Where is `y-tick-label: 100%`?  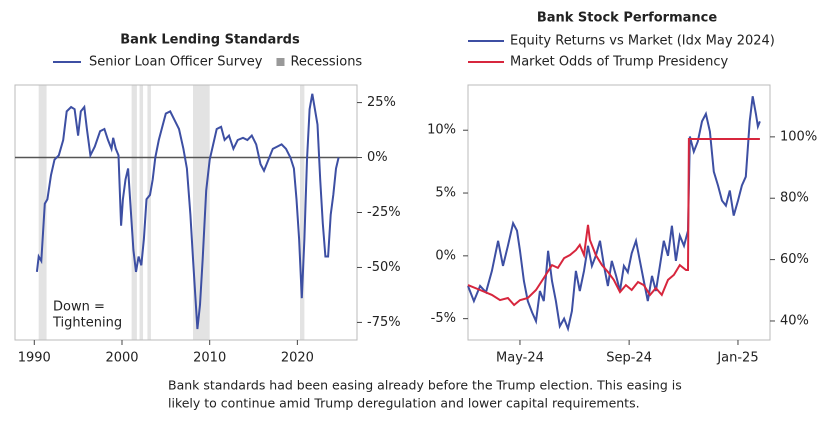
y-tick-label: 100% is located at coordinates (798, 136).